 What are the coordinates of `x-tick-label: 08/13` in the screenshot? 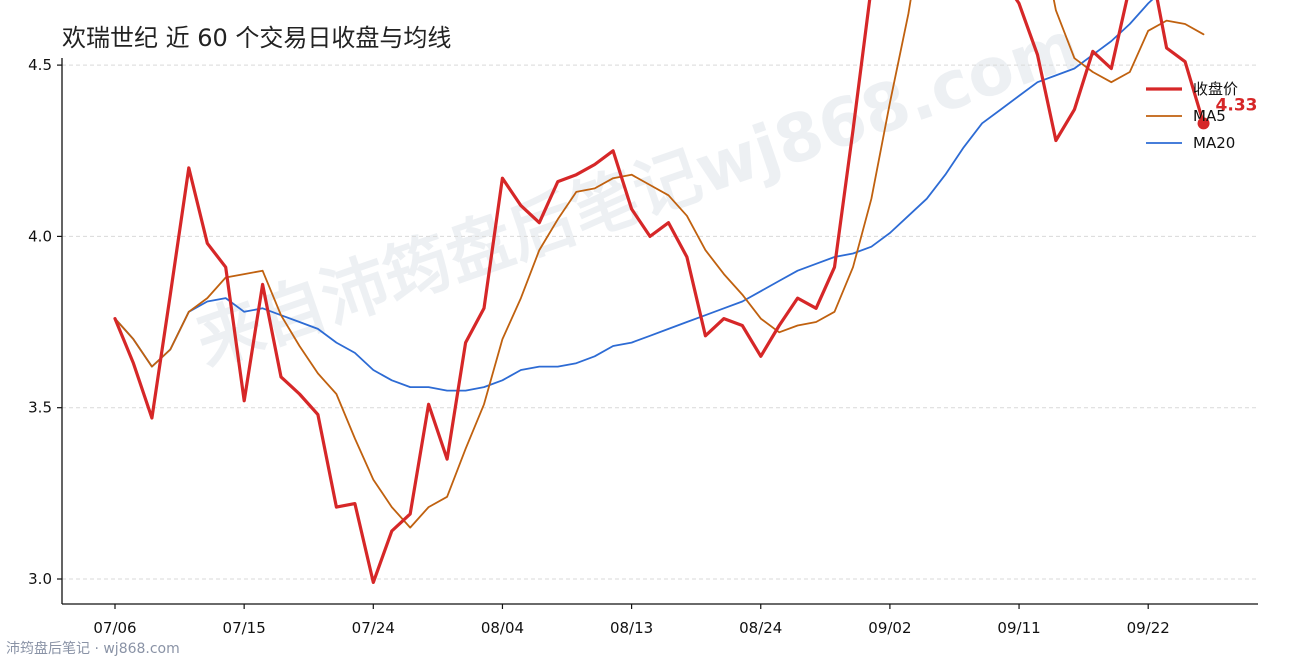 It's located at (631, 628).